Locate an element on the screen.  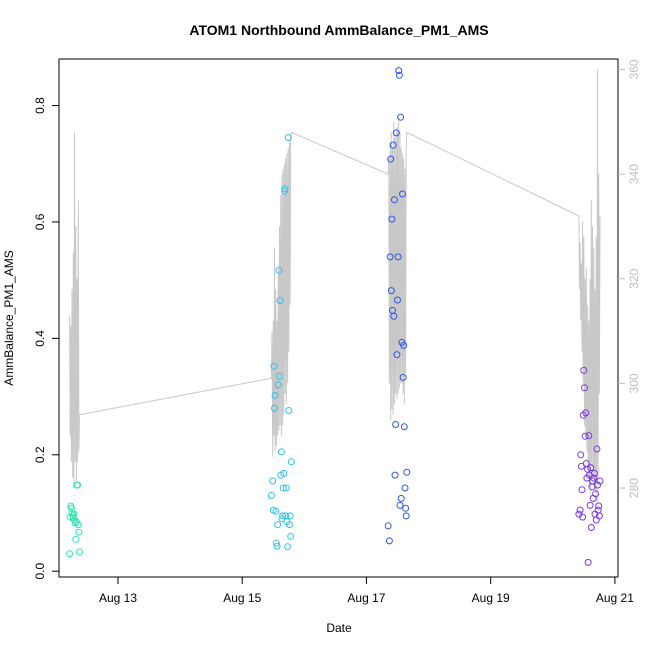
y2-tick-label: 320 is located at coordinates (634, 278).